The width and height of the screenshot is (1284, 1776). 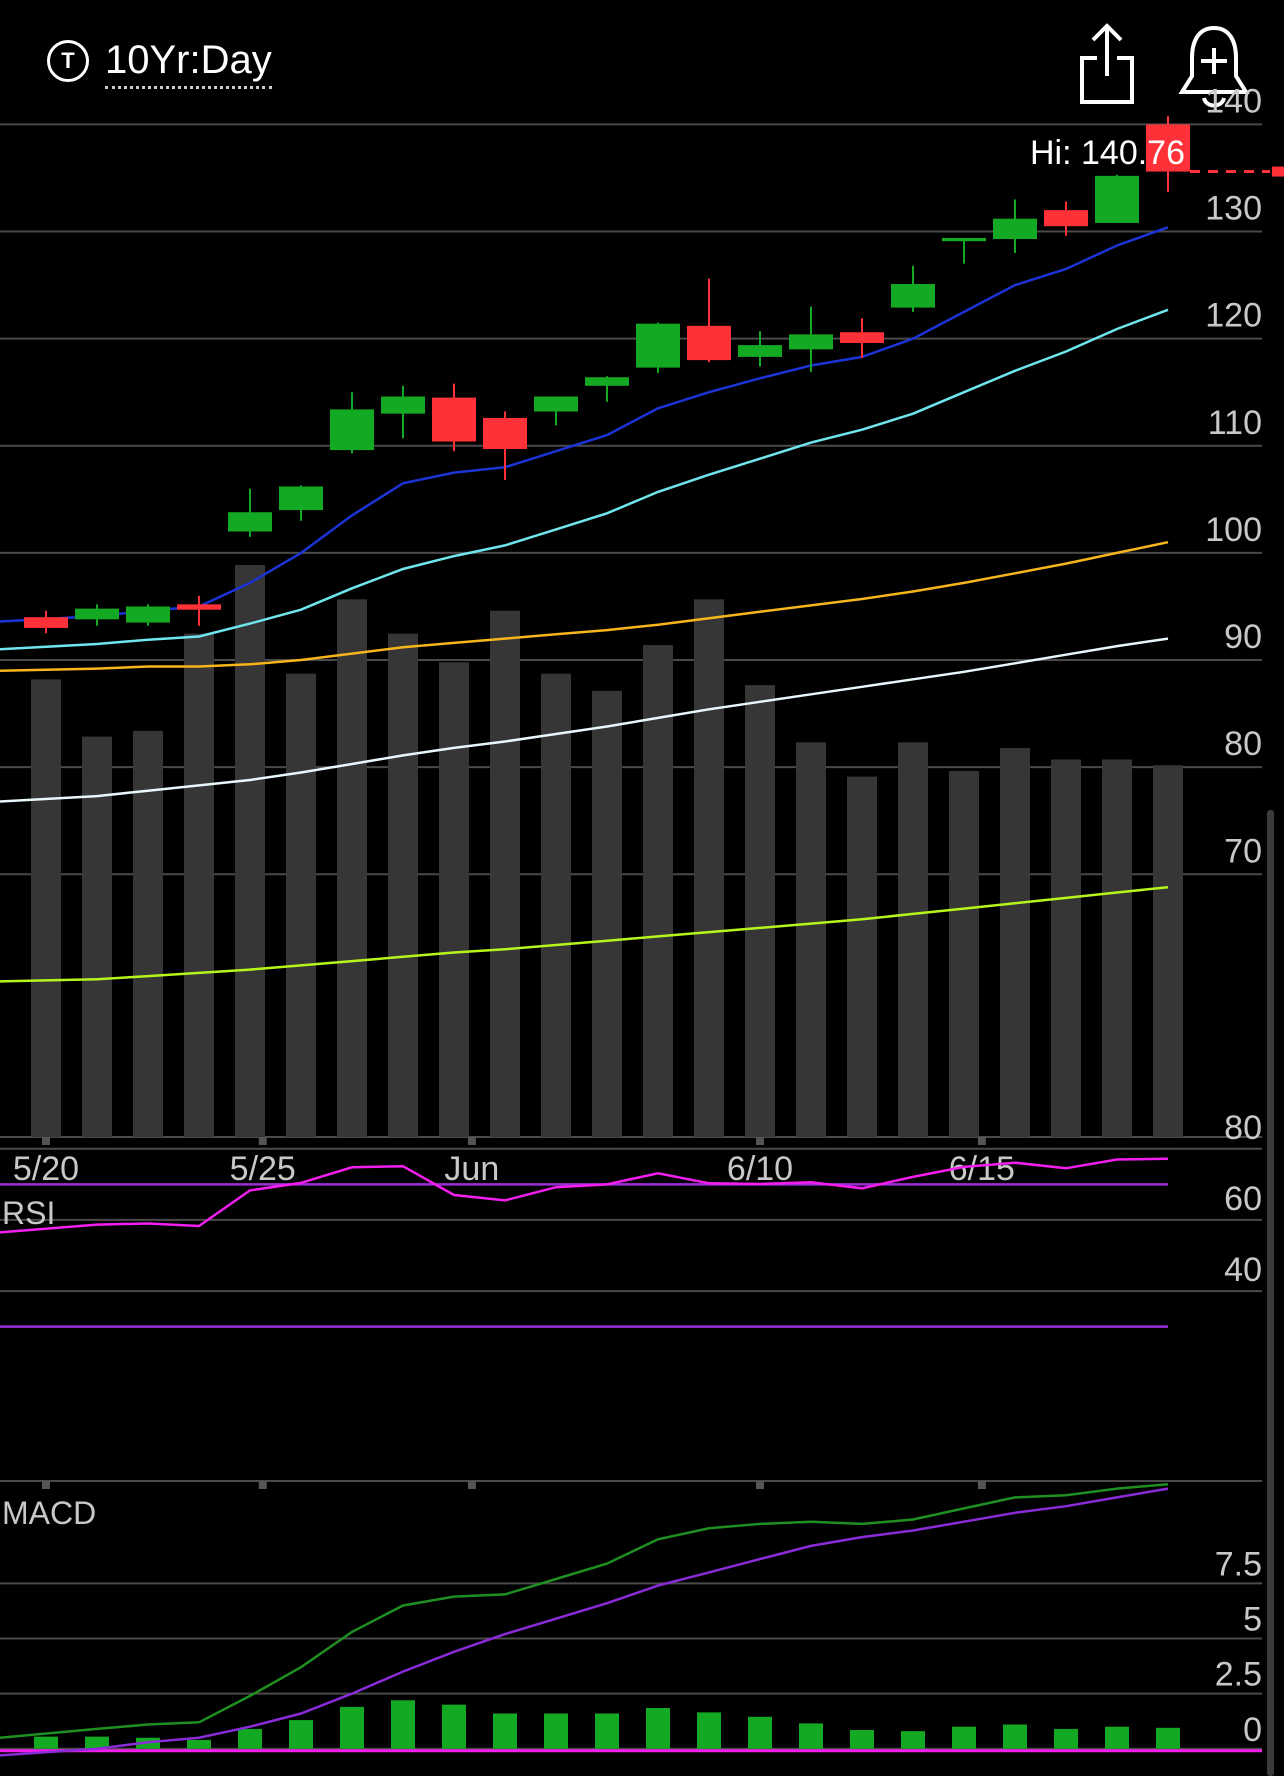 I want to click on symbol-type-icon: T, so click(x=68, y=61).